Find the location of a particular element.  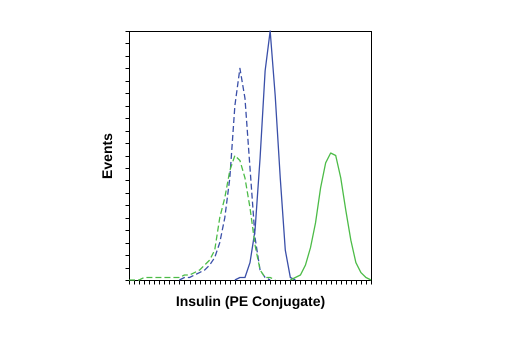

x-axis-title: Insulin (PE Conjugate) is located at coordinates (251, 301).